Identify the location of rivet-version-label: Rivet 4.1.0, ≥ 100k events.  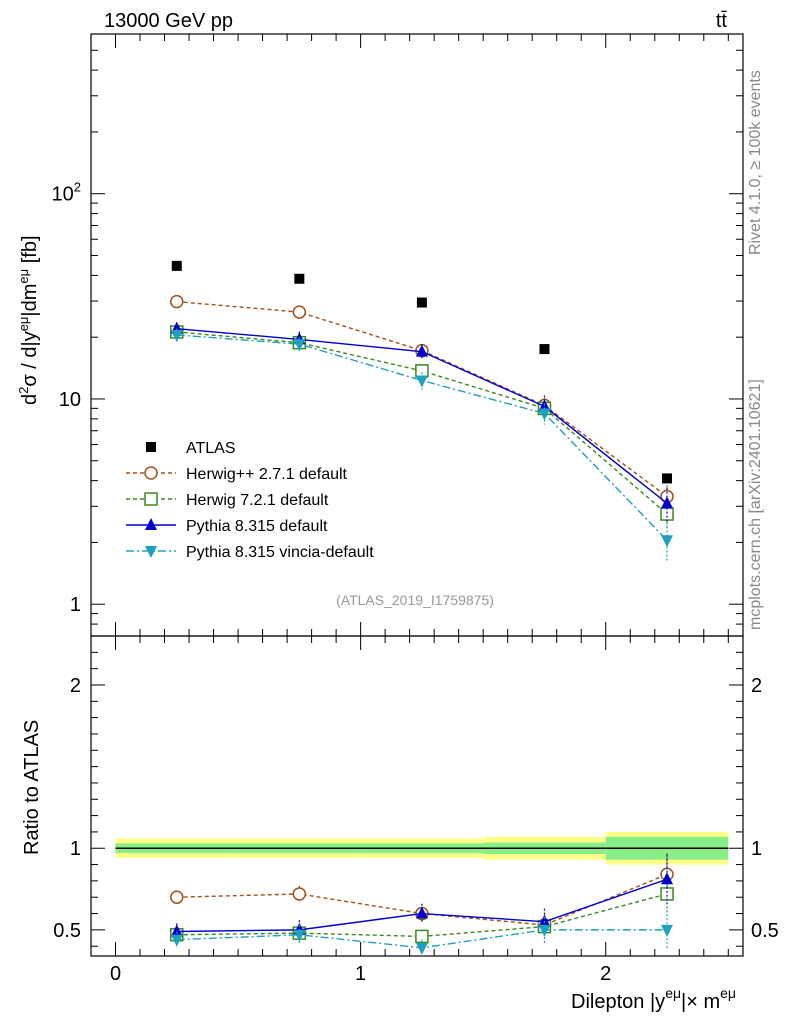
(755, 162).